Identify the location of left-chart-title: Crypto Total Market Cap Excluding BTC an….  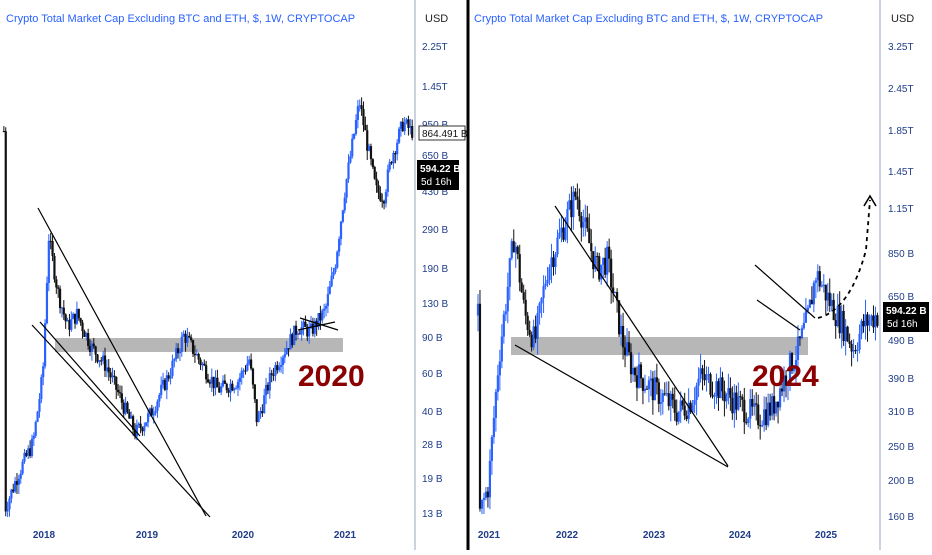
(180, 19).